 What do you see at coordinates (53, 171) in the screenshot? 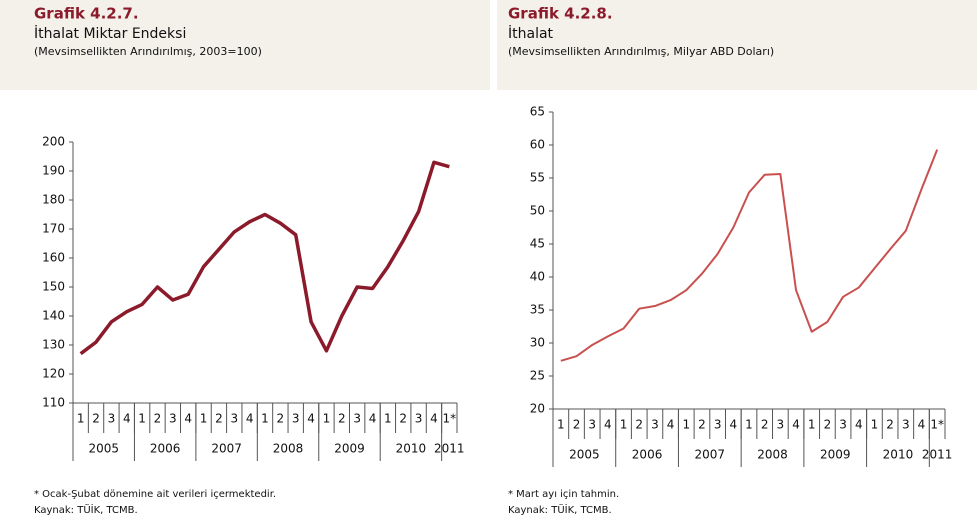
I see `y-tick-label: 190` at bounding box center [53, 171].